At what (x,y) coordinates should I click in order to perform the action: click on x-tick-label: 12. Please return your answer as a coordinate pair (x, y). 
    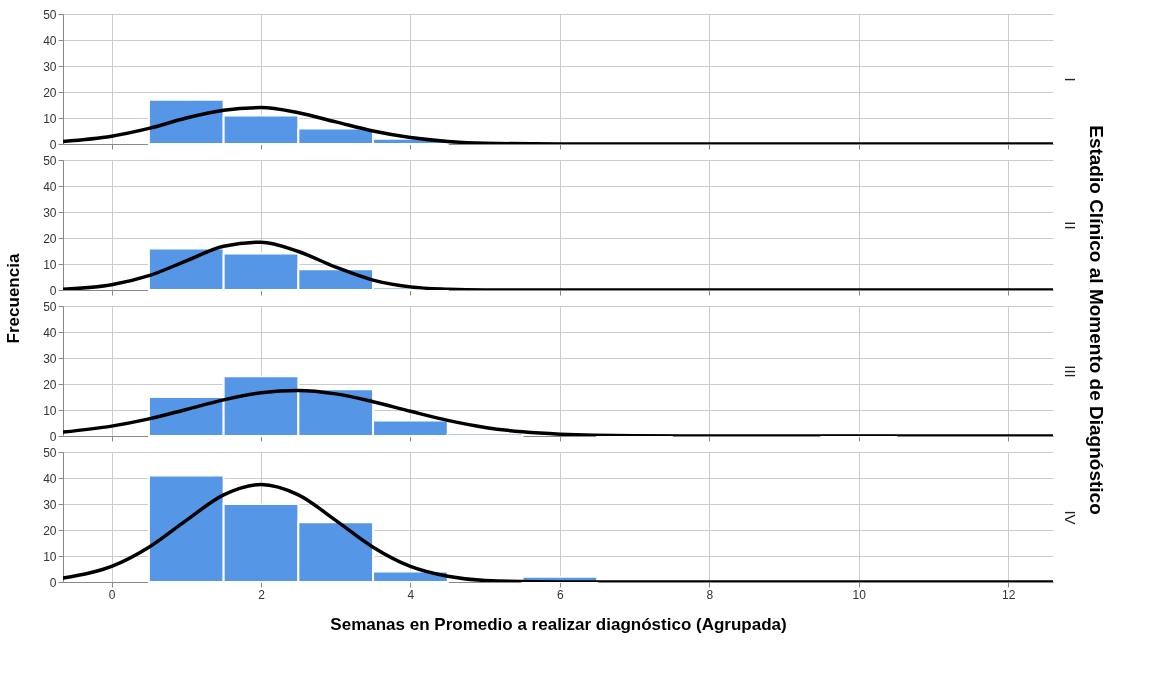
    Looking at the image, I should click on (1008, 594).